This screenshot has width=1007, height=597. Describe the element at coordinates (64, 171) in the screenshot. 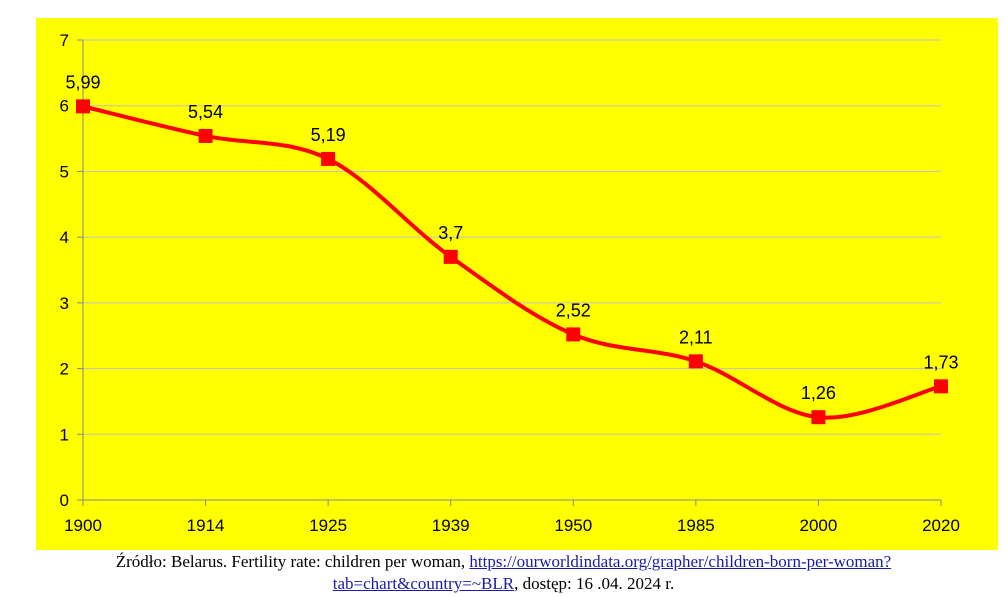

I see `y-tick-label: 5` at that location.